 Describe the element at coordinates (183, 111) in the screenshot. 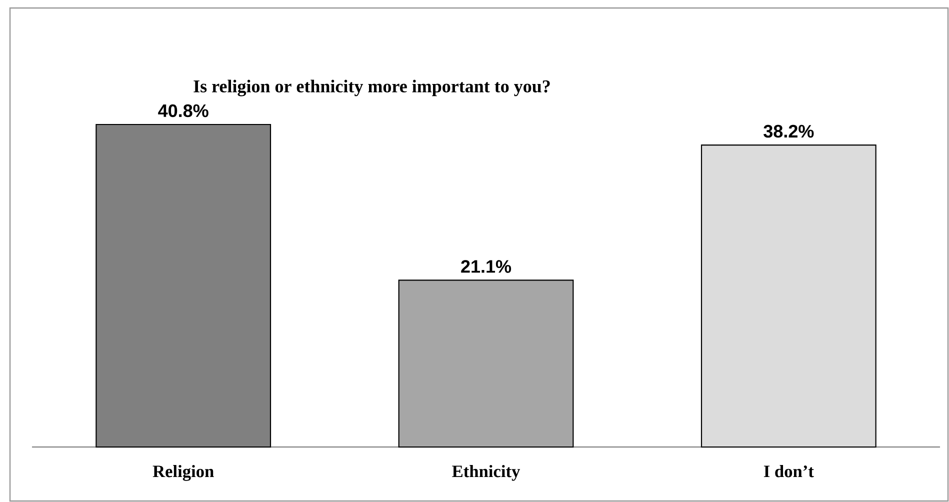

I see `data-label: 40.8%` at that location.